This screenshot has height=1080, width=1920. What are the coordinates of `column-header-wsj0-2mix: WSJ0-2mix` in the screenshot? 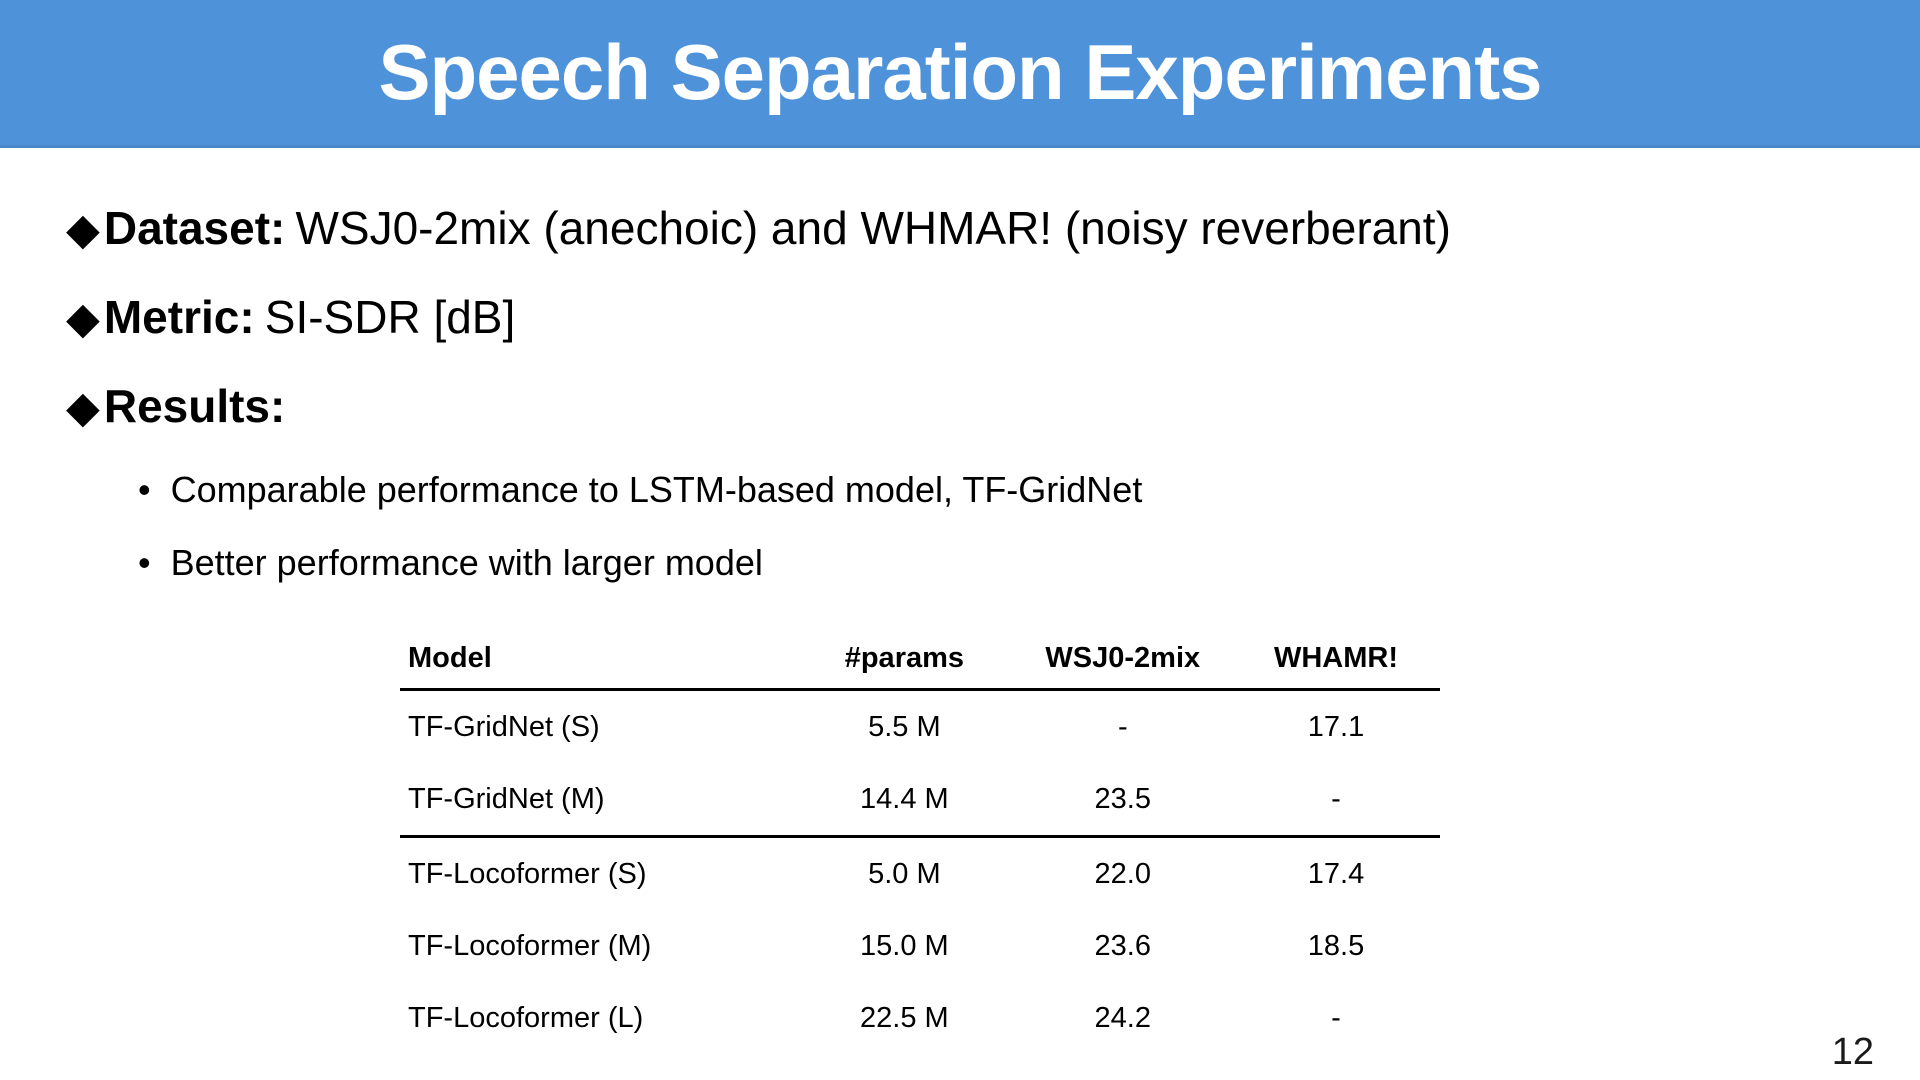 It's located at (1122, 659).